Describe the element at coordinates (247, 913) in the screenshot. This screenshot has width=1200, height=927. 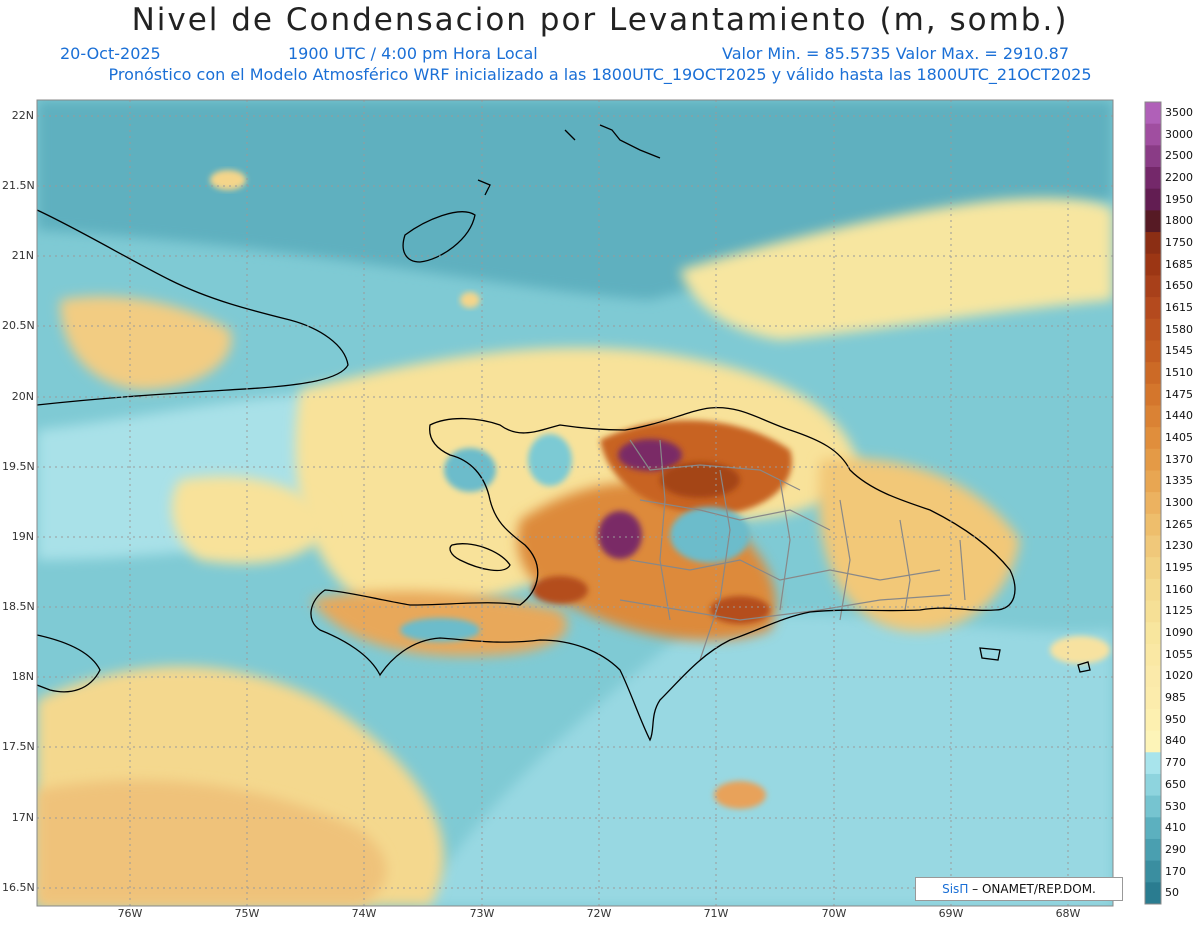
I see `lon-label: 75W` at that location.